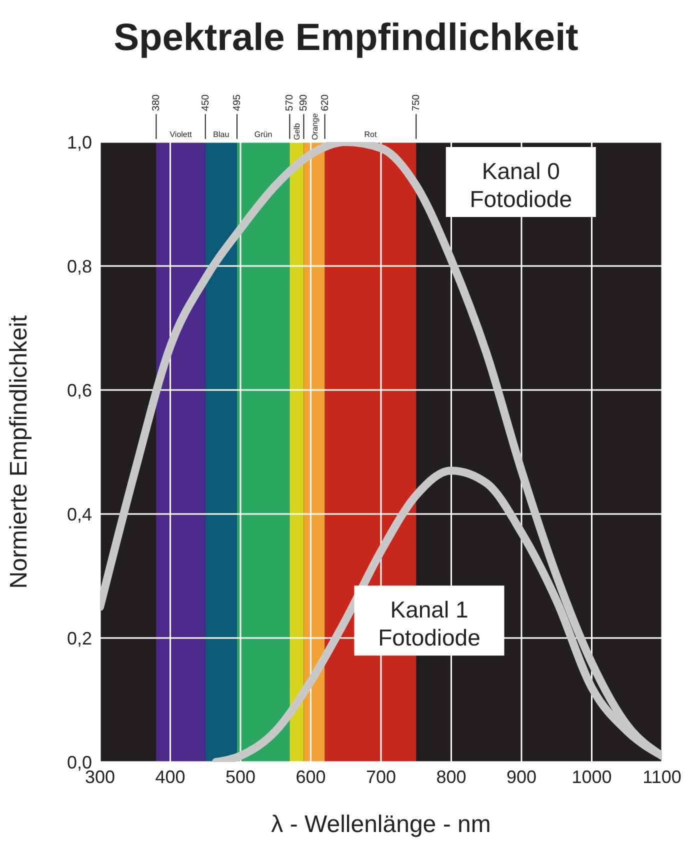 The height and width of the screenshot is (848, 692). Describe the element at coordinates (381, 824) in the screenshot. I see `x-axis-title: λ - Wellenlänge - nm` at that location.